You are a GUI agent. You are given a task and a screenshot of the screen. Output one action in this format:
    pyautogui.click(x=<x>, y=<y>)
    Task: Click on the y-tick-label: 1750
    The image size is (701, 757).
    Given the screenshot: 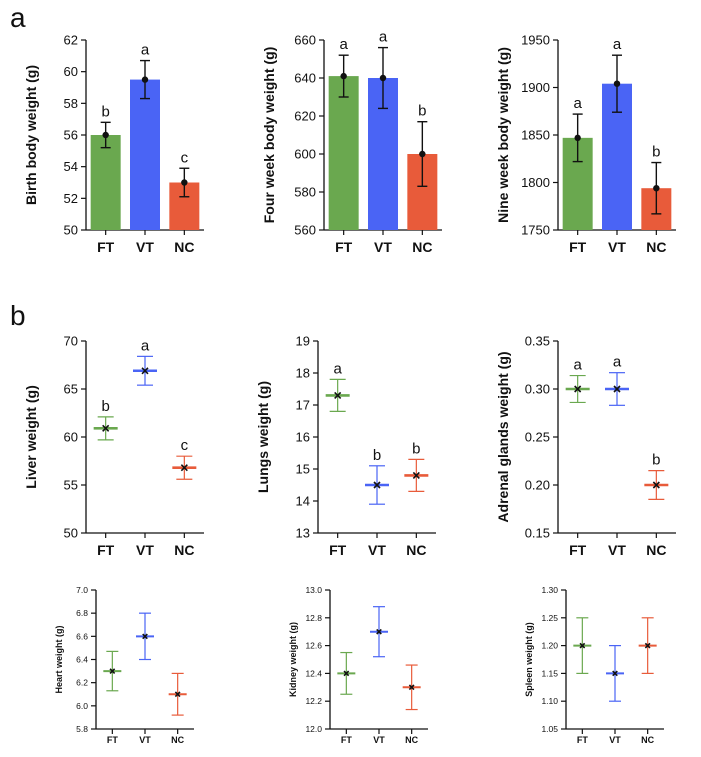 What is the action you would take?
    pyautogui.click(x=535, y=230)
    